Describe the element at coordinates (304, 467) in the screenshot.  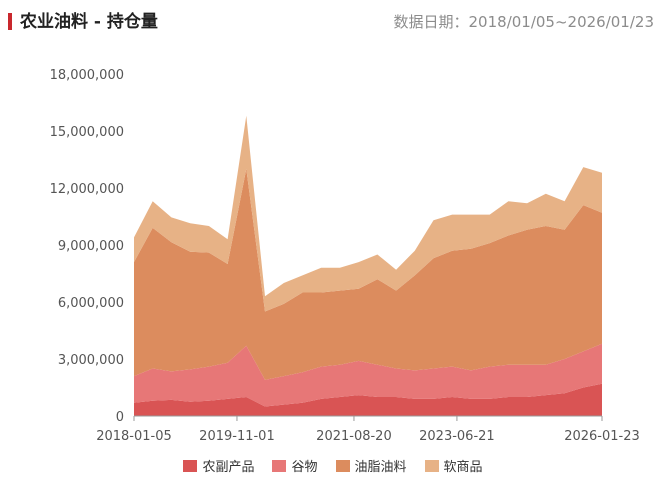
I see `legend-label: 谷物` at that location.